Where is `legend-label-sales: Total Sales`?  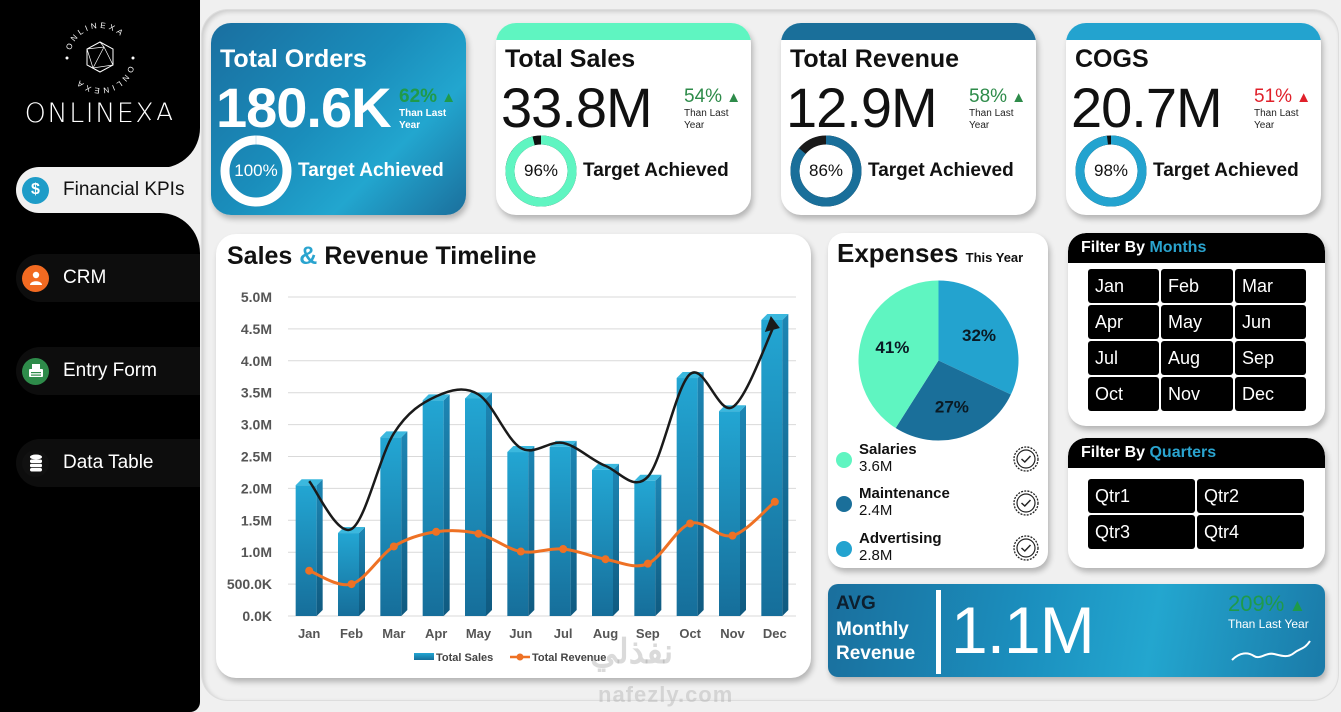 legend-label-sales: Total Sales is located at coordinates (464, 658).